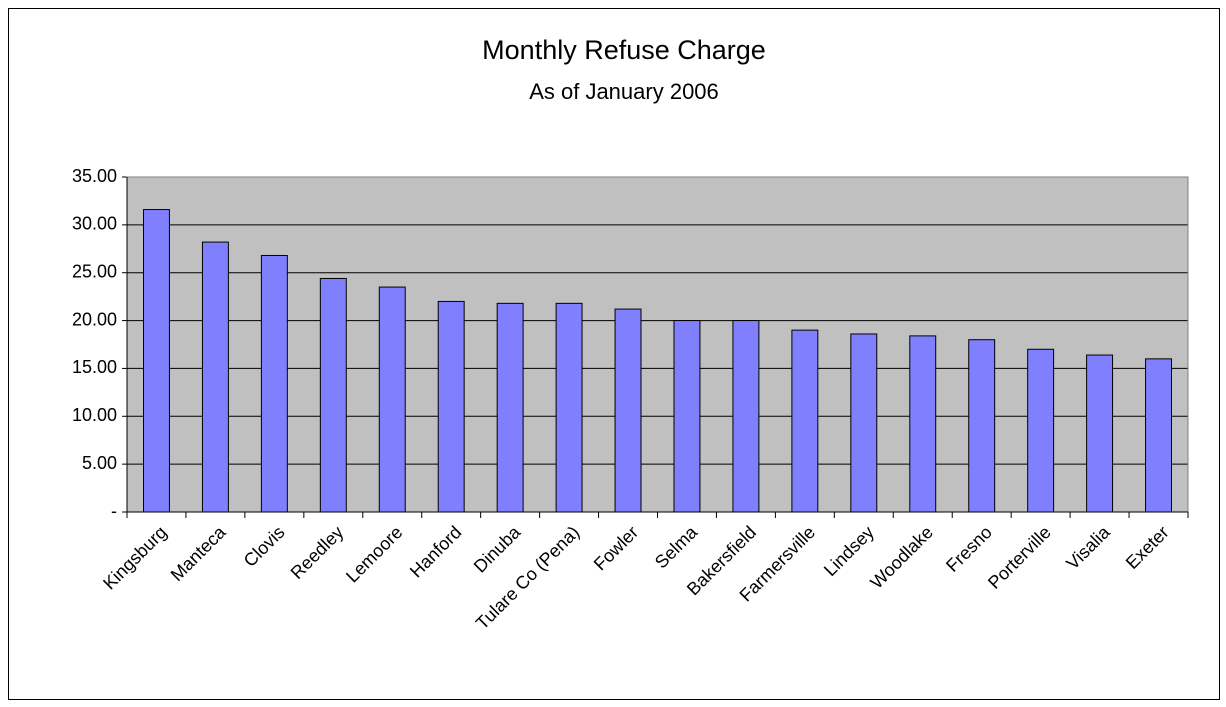 This screenshot has width=1226, height=707. What do you see at coordinates (624, 91) in the screenshot?
I see `chart-subtitle: As of January 2006` at bounding box center [624, 91].